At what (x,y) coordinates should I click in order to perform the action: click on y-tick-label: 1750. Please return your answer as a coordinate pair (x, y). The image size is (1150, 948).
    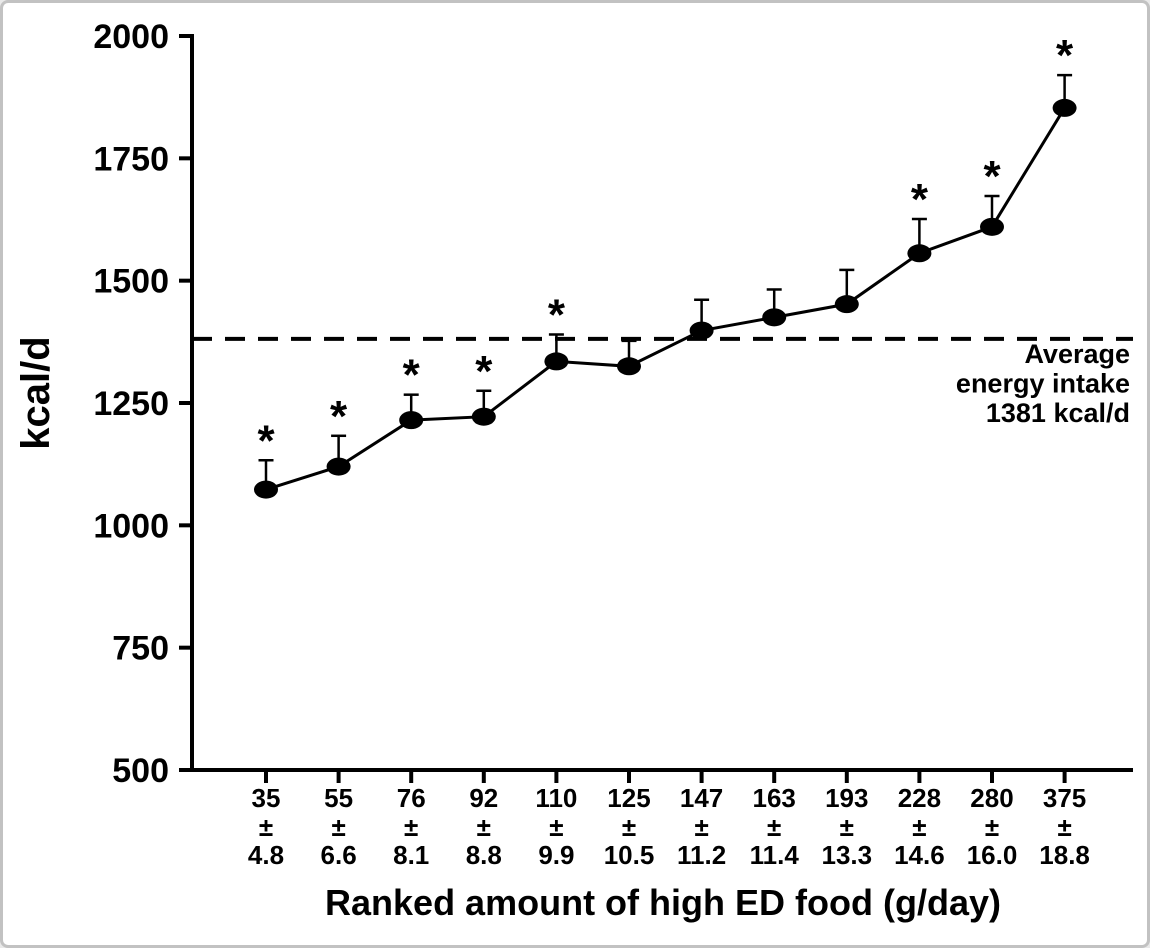
    Looking at the image, I should click on (131, 159).